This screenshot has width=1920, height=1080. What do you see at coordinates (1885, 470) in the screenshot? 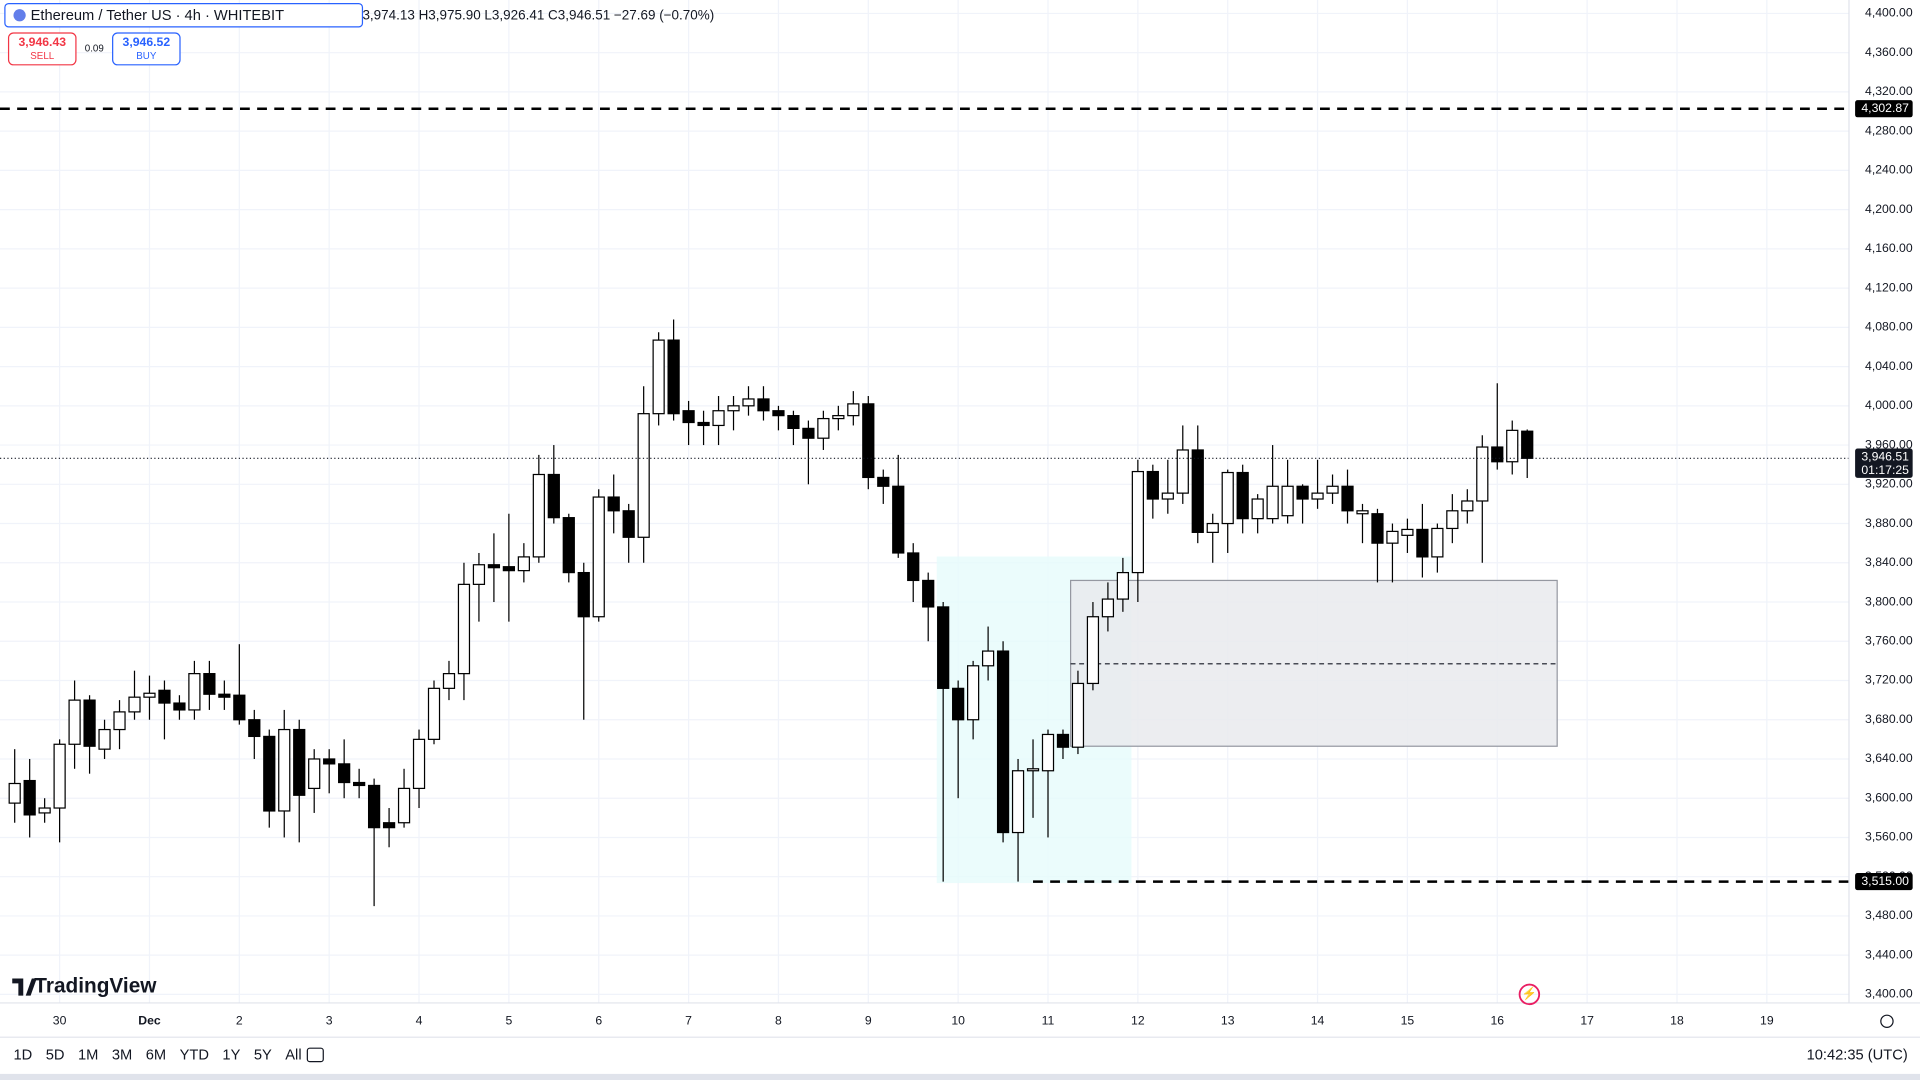
I see `countdown: 01:17:25` at bounding box center [1885, 470].